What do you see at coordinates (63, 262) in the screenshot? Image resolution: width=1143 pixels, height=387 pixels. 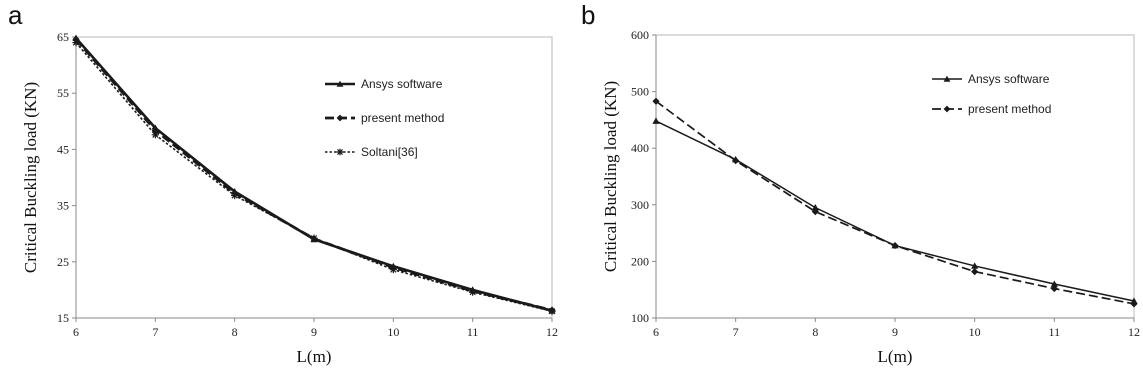 I see `y-tick-label: 25` at bounding box center [63, 262].